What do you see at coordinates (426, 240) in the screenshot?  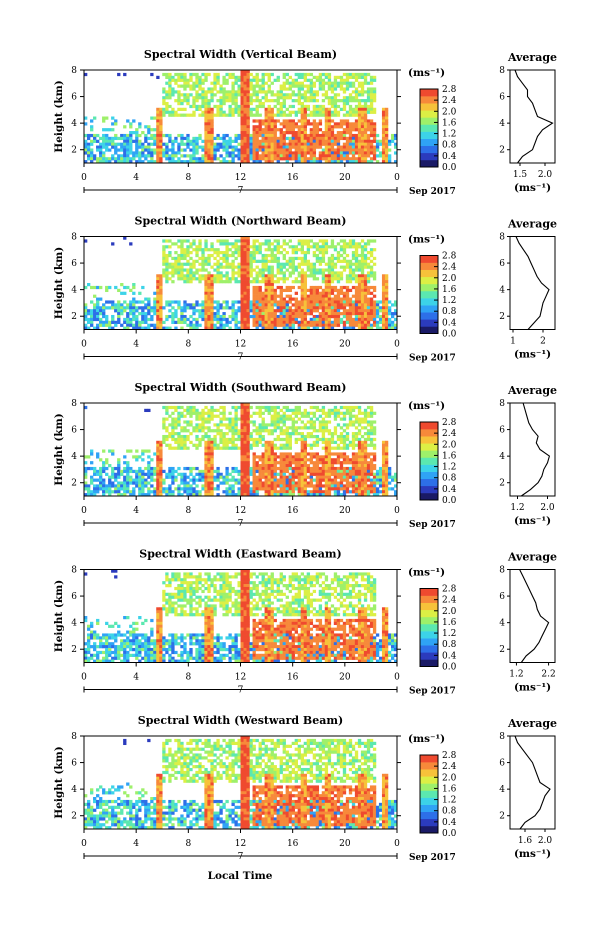 I see `colorbar-unit: (ms⁻¹)` at bounding box center [426, 240].